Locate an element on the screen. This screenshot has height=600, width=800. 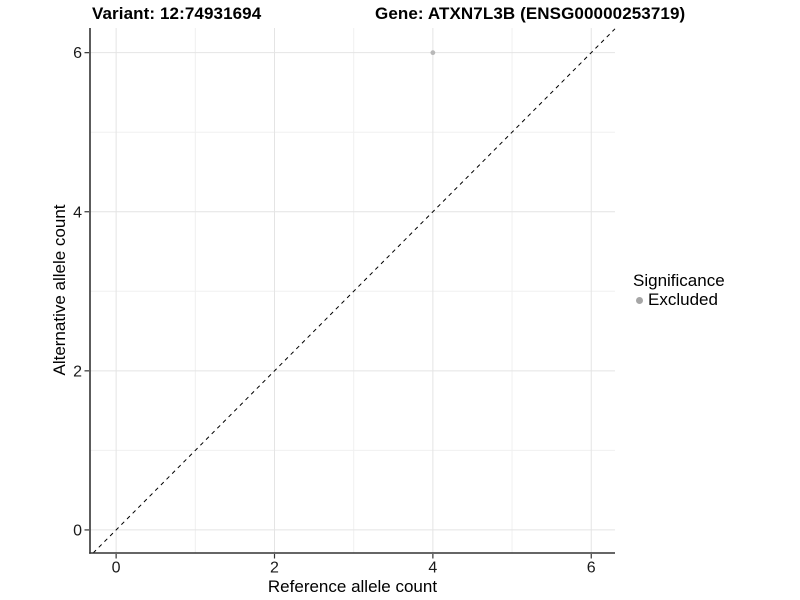
x-tick-label: 6 is located at coordinates (591, 568).